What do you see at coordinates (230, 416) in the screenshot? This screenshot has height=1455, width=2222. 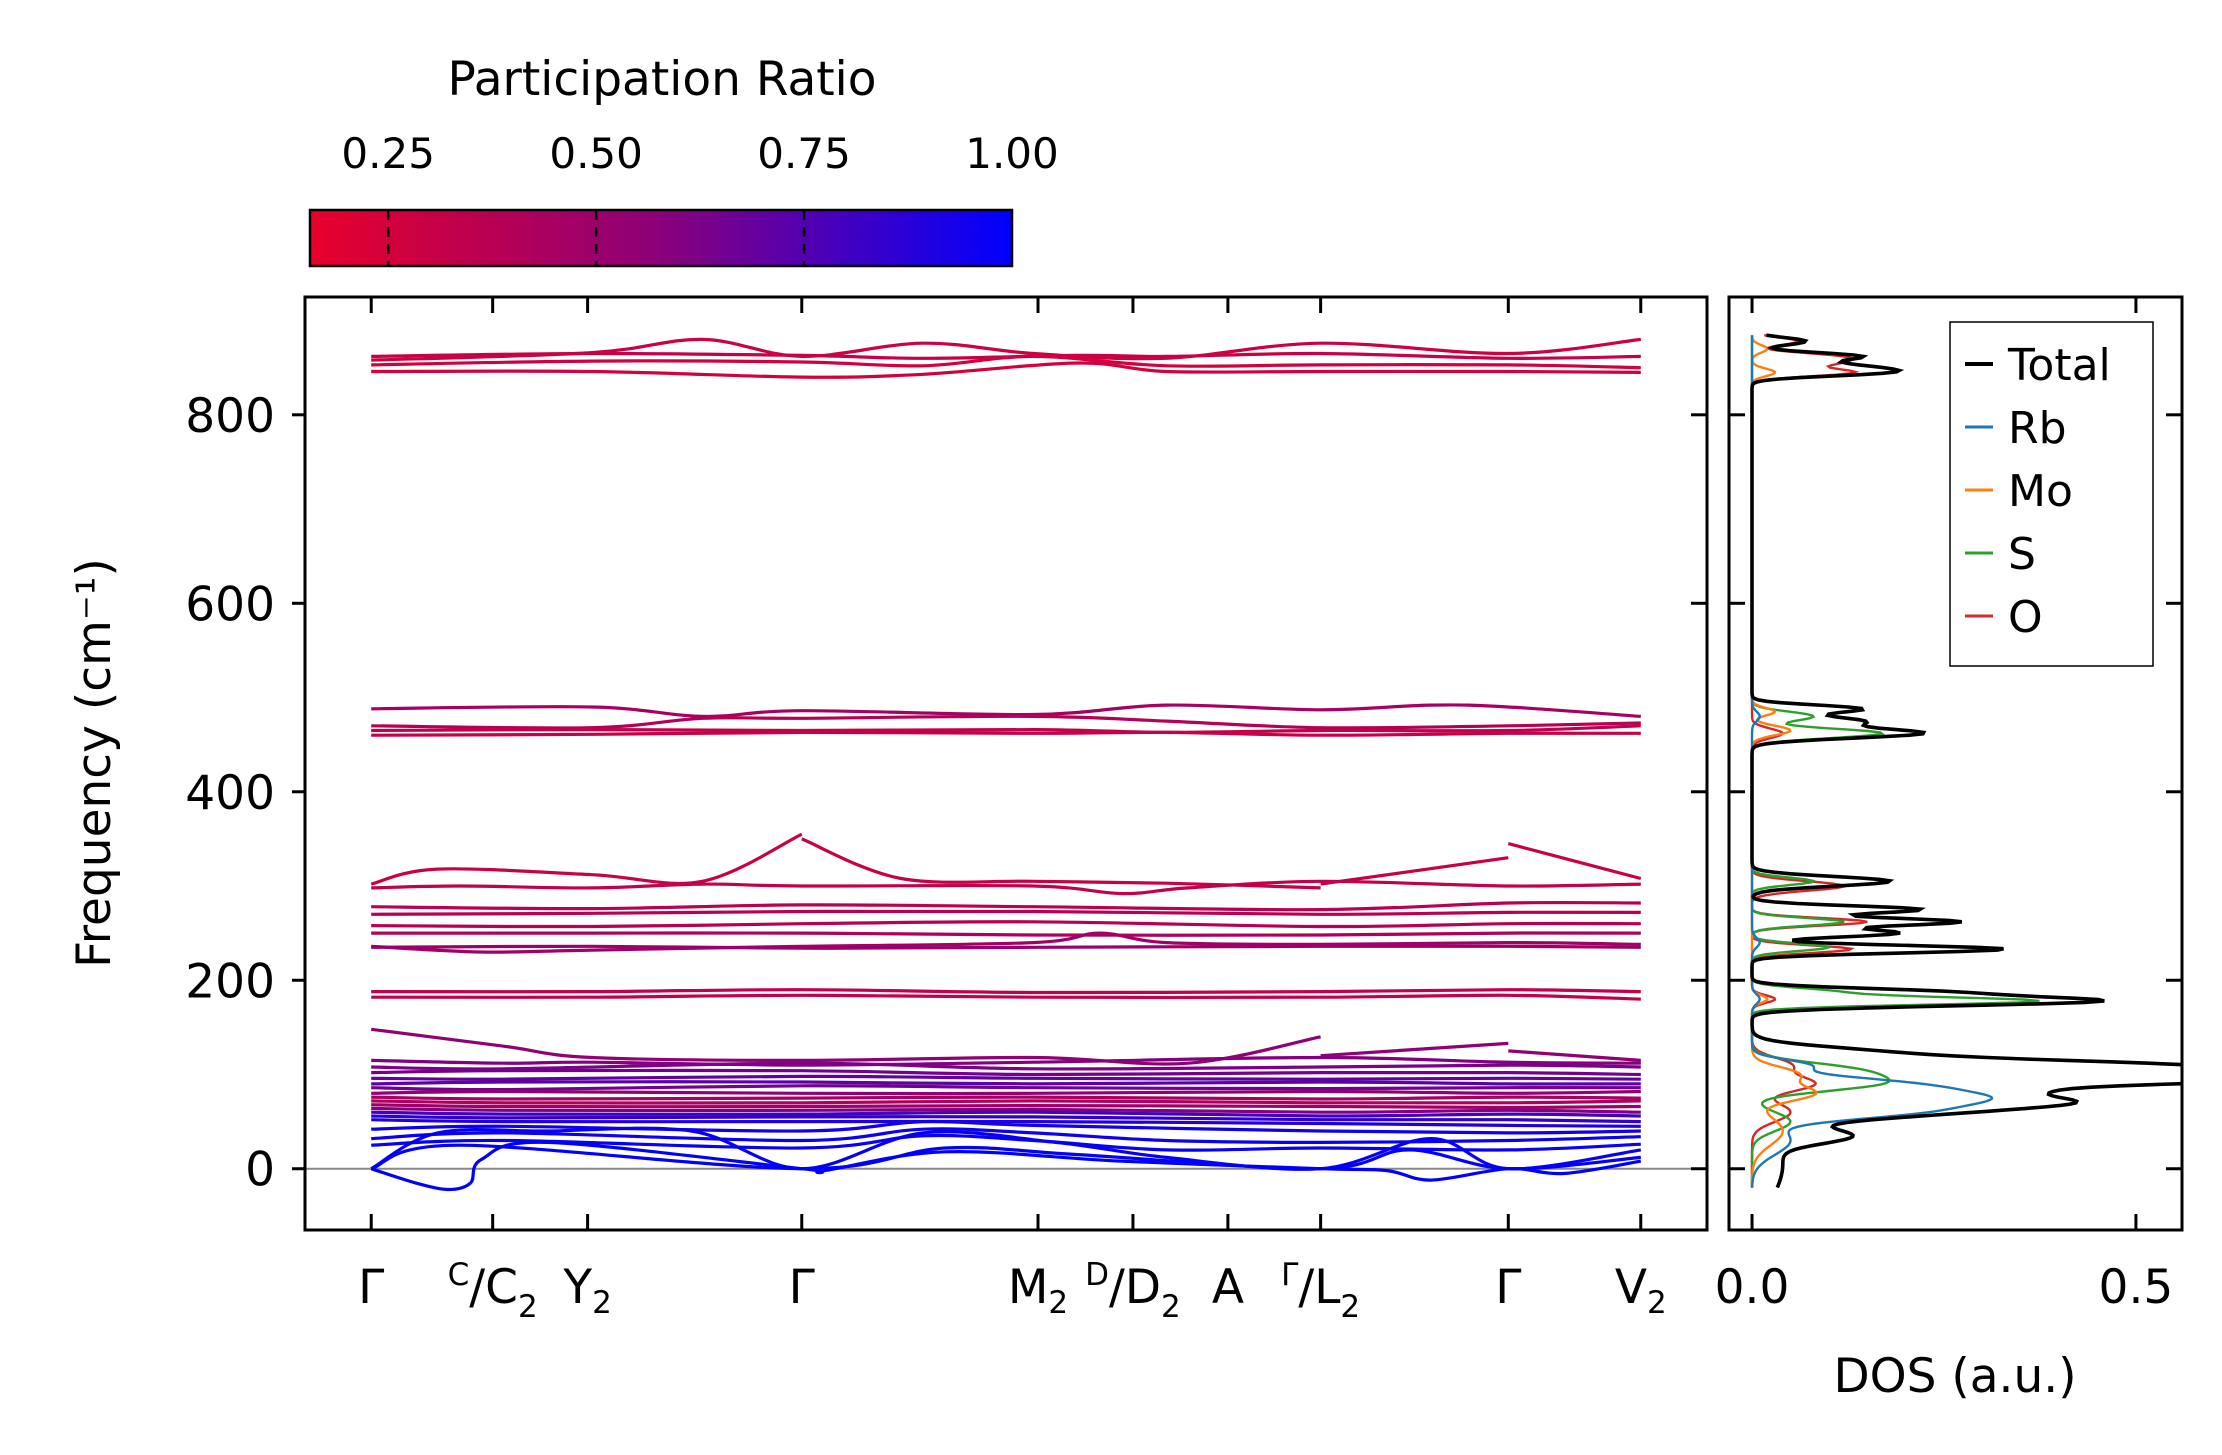 I see `frequency-tick-label: 800` at bounding box center [230, 416].